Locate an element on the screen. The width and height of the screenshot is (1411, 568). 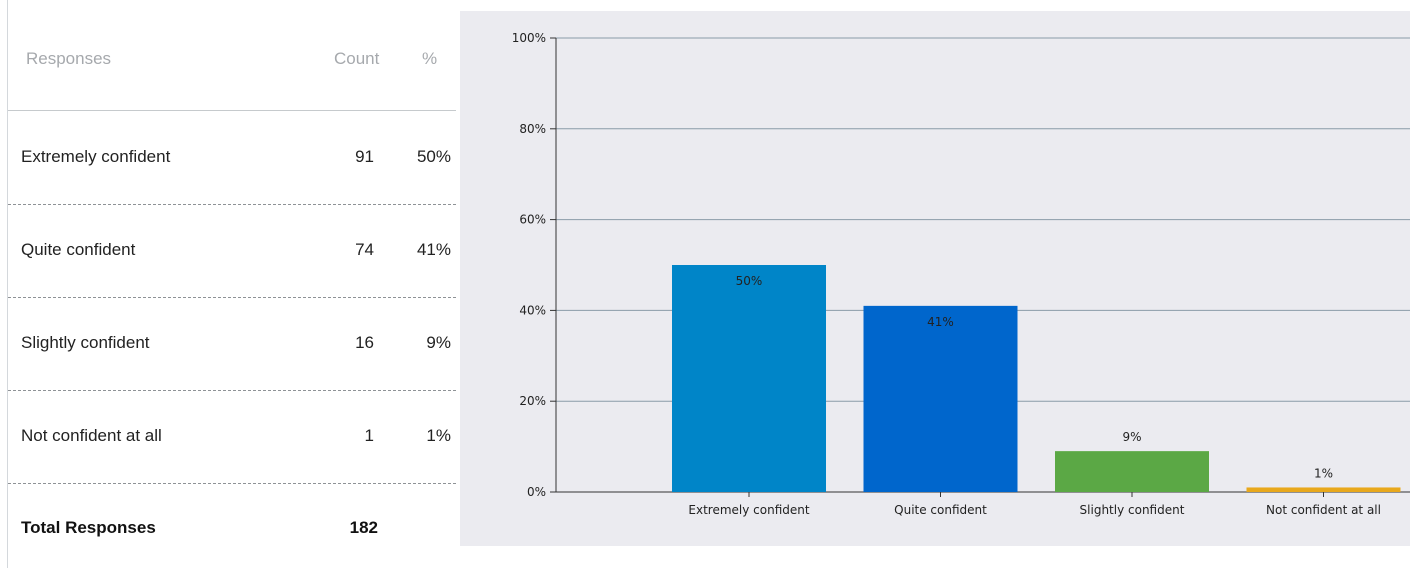
total-count: 182 is located at coordinates (363, 527).